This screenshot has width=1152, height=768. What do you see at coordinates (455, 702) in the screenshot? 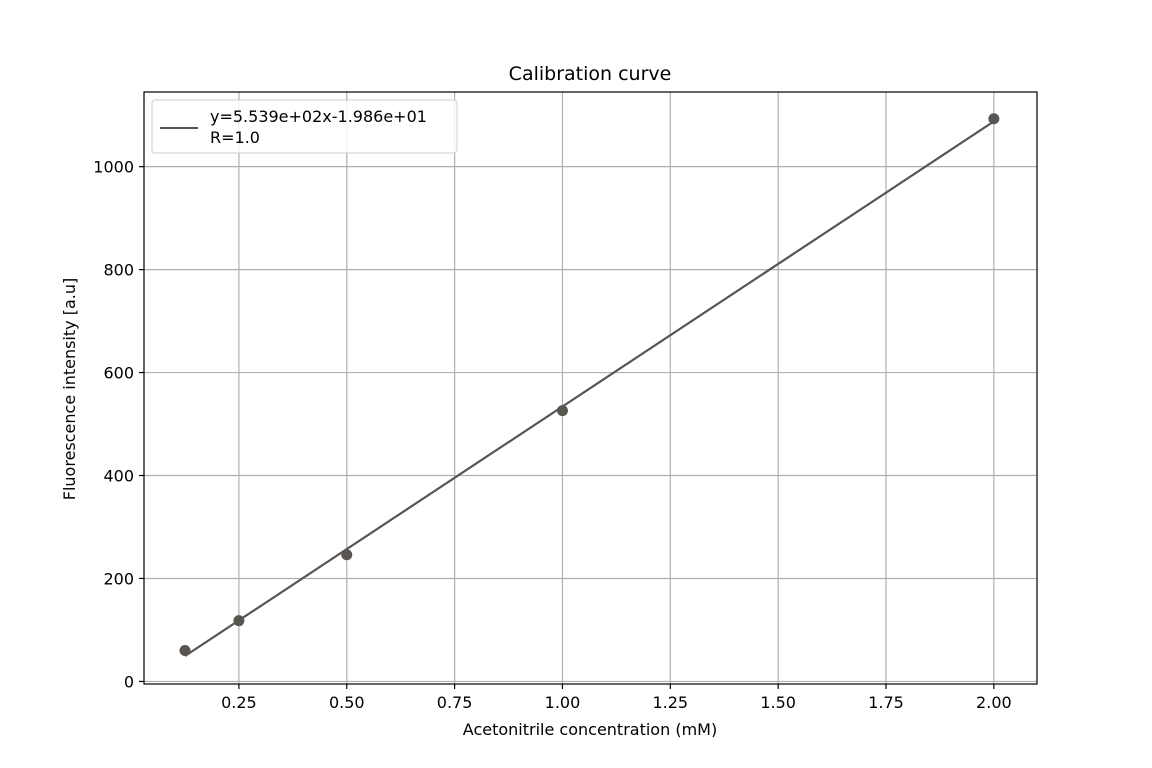
I see `x-tick-label: 0.75` at bounding box center [455, 702].